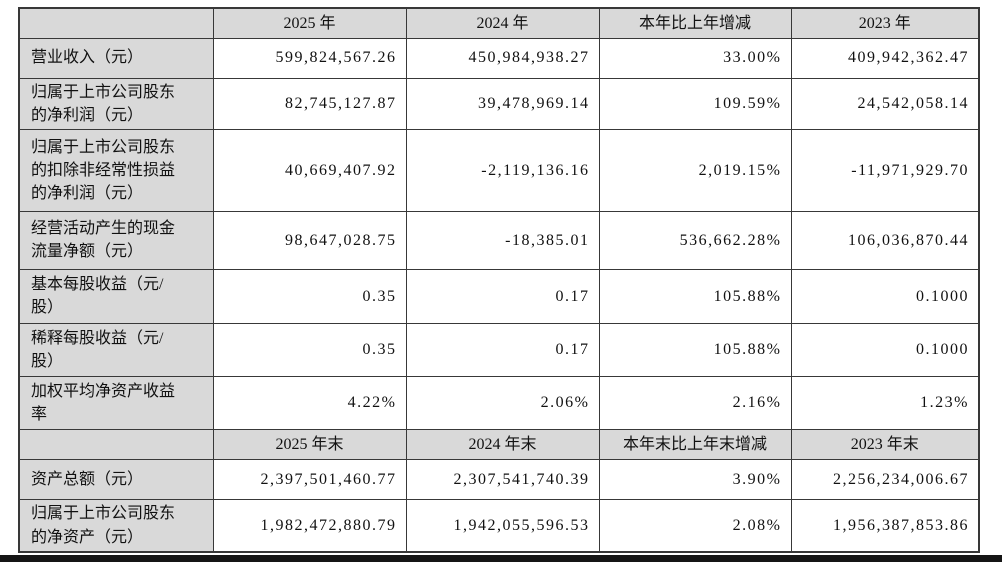 This screenshot has height=562, width=1002. What do you see at coordinates (695, 58) in the screenshot?
I see `value-cell: 33.00%` at bounding box center [695, 58].